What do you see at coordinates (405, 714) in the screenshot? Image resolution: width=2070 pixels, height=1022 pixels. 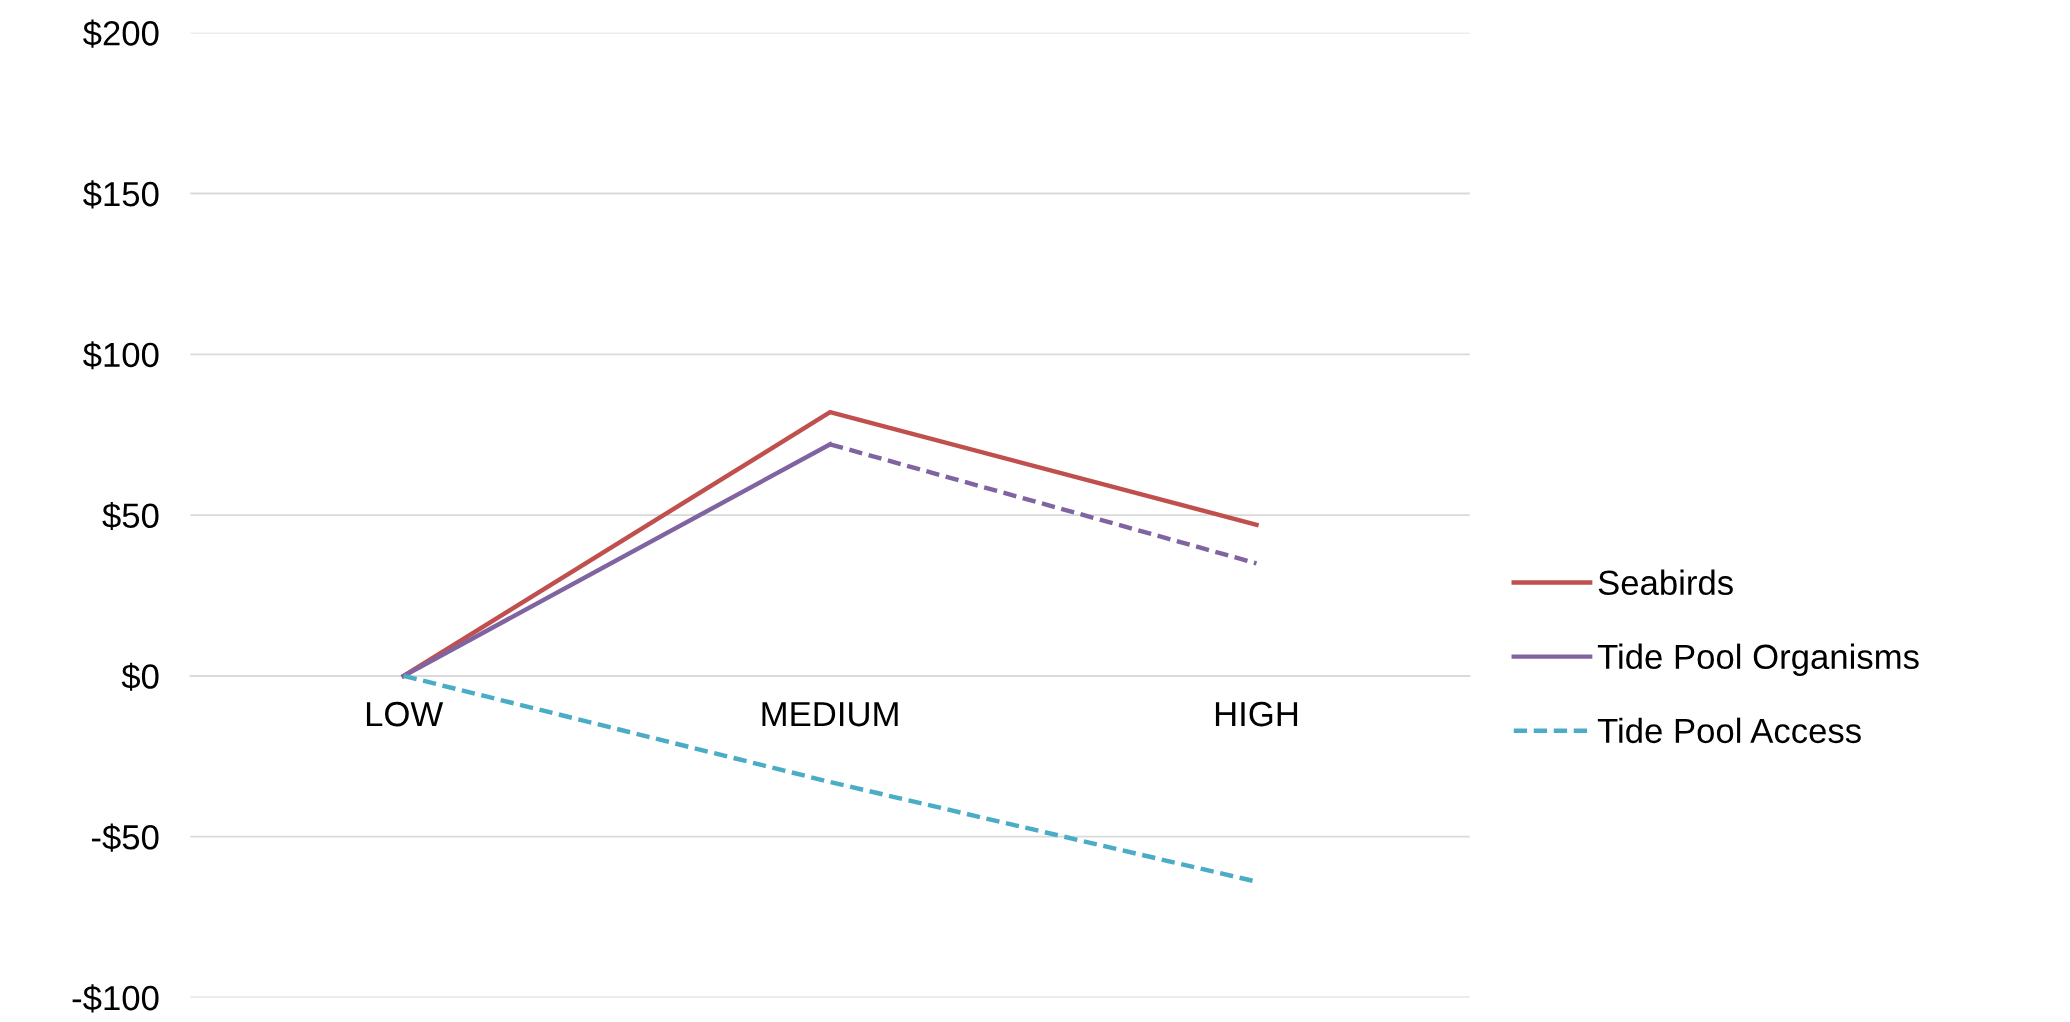 I see `x-tick-label: LOW` at bounding box center [405, 714].